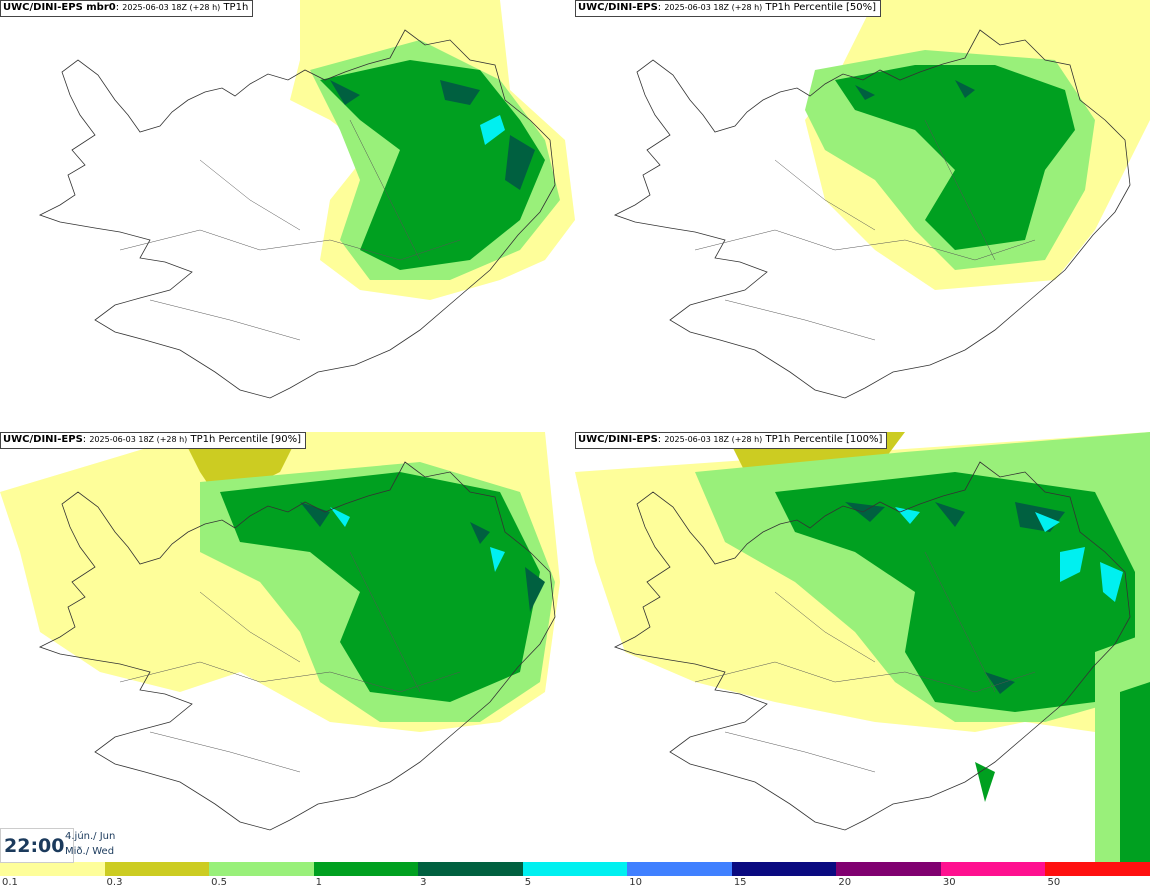 This screenshot has height=891, width=1150. I want to click on legend-tick-3: 1, so click(318, 882).